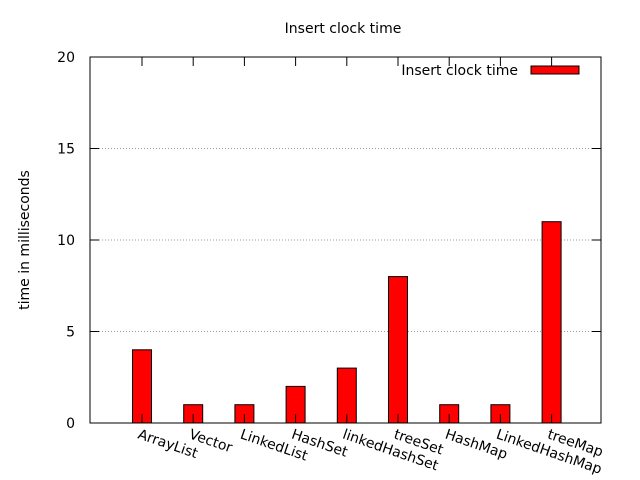  What do you see at coordinates (25, 240) in the screenshot?
I see `y-axis-label: time in milliseconds` at bounding box center [25, 240].